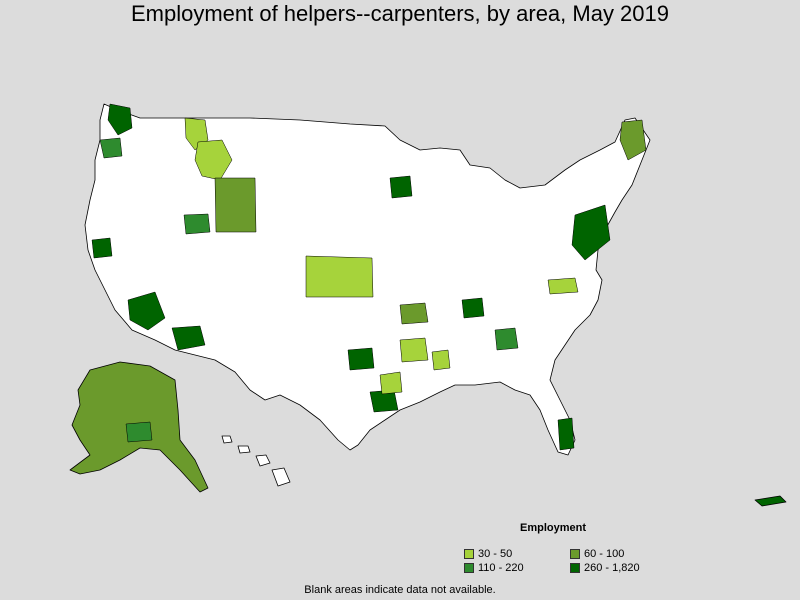 Image resolution: width=800 pixels, height=600 pixels. What do you see at coordinates (102, 248) in the screenshot?
I see `area-sf-bay` at bounding box center [102, 248].